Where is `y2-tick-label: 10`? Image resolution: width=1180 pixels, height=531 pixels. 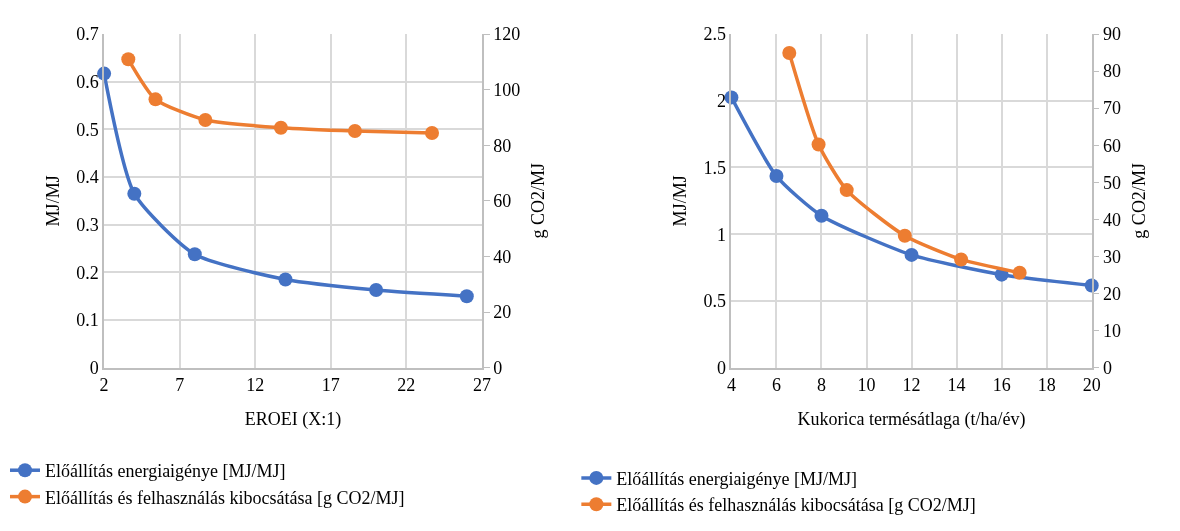 y2-tick-label: 10 is located at coordinates (1112, 330).